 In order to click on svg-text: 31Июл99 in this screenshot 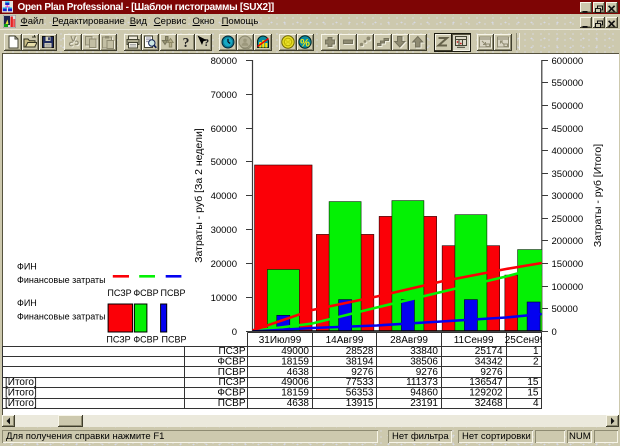, I will do `click(280, 340)`.